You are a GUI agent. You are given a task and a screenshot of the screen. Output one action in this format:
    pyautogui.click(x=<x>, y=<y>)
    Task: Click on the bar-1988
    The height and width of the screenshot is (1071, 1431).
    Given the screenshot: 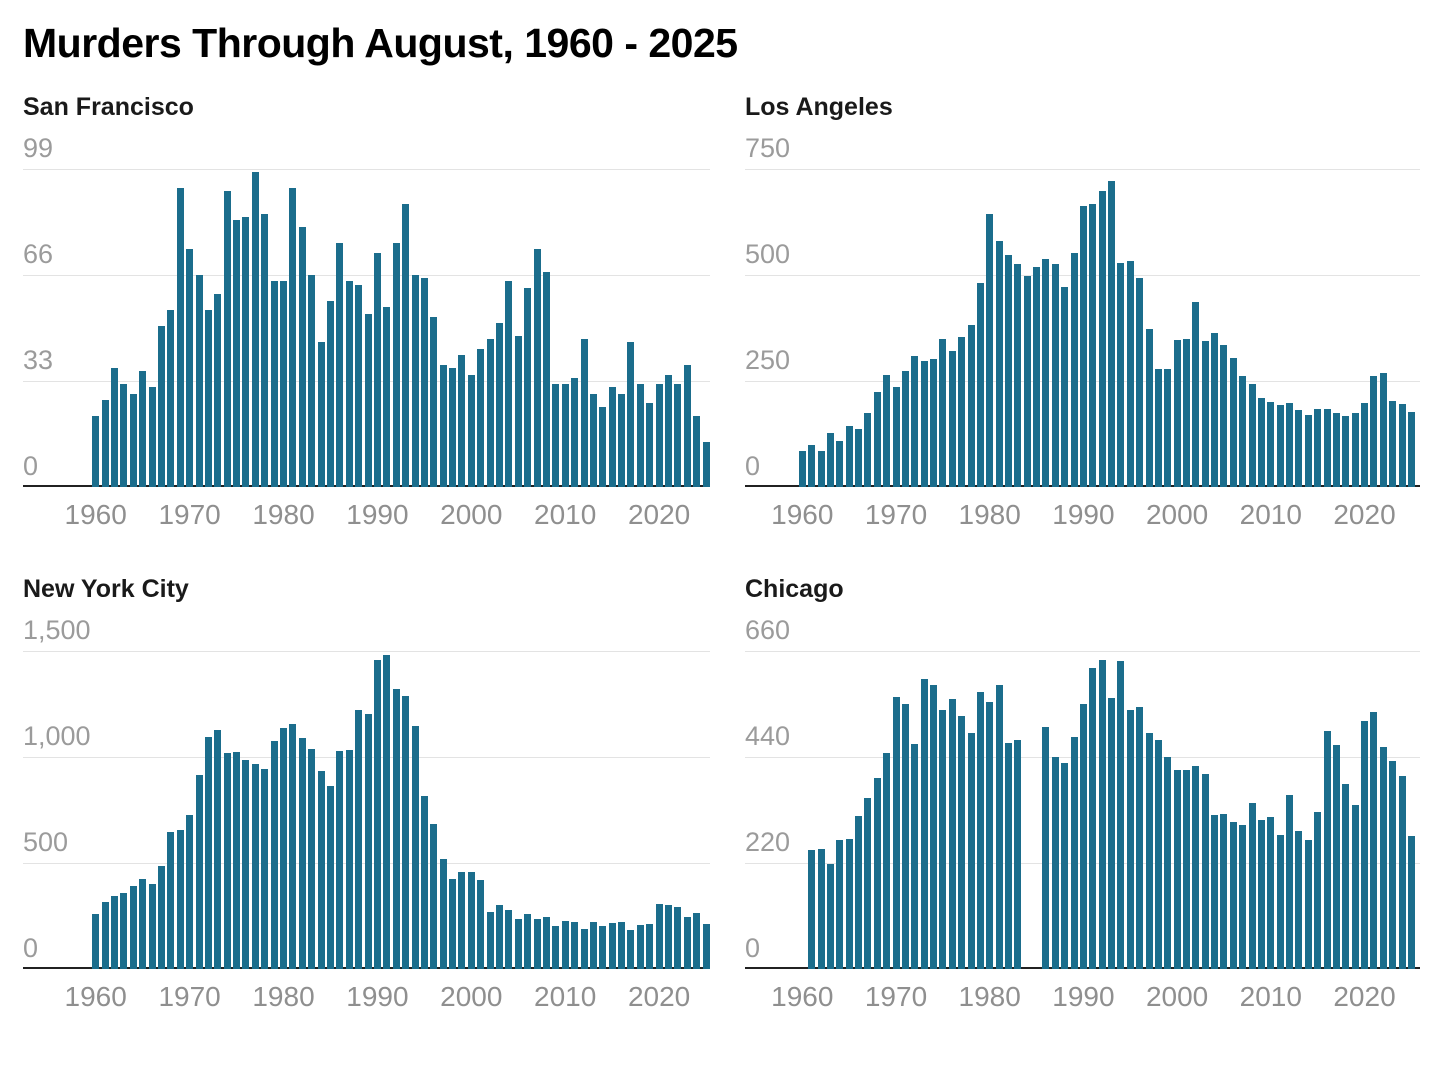 What is the action you would take?
    pyautogui.click(x=1065, y=387)
    